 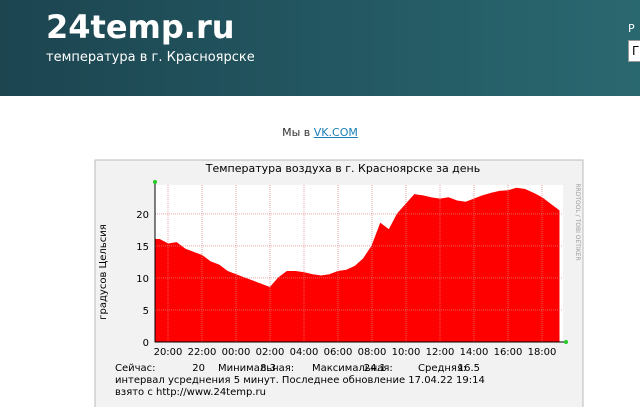 I want to click on stat-label: Средняя:, so click(x=442, y=368).